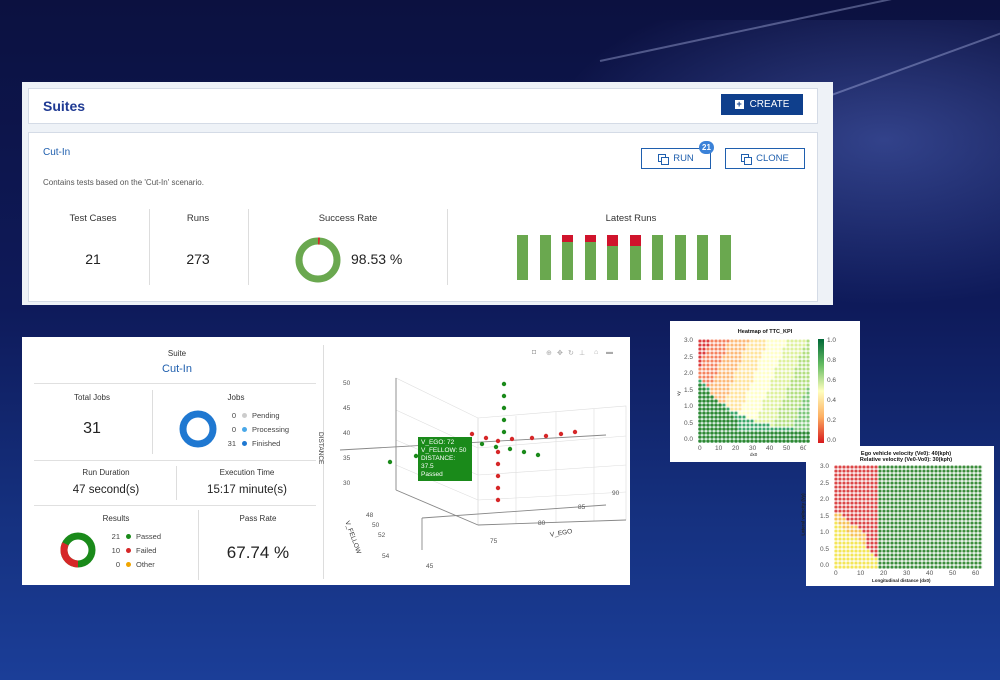 The height and width of the screenshot is (680, 1000). I want to click on heatmap2-xlabel: Longitudinal distance (dx0), so click(901, 580).